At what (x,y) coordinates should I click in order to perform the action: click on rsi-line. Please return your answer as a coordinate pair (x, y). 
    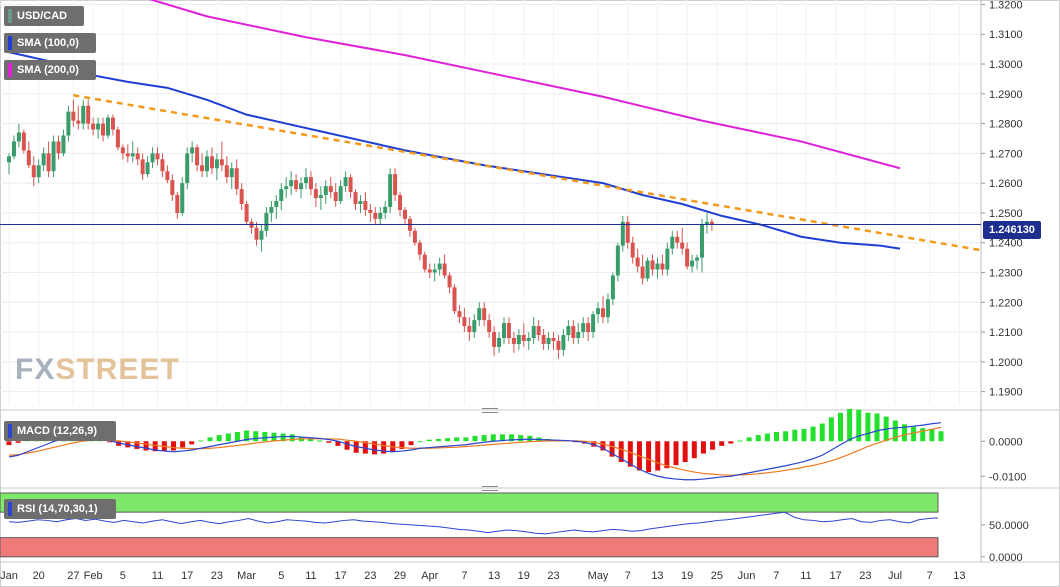
    Looking at the image, I should click on (473, 523).